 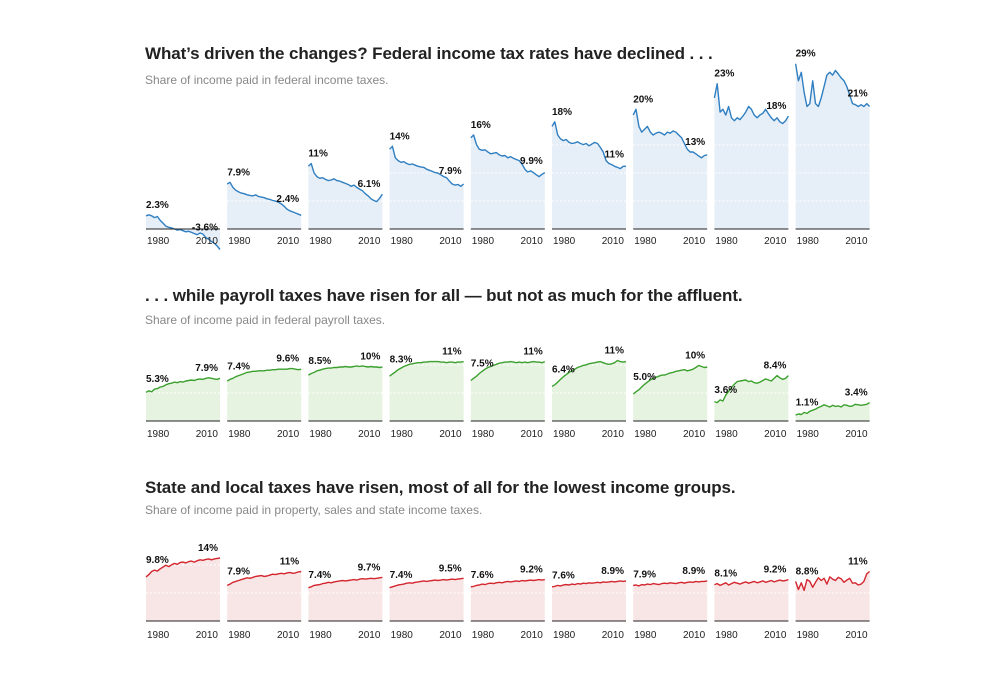 What do you see at coordinates (157, 205) in the screenshot?
I see `start-value-label: 2.3%` at bounding box center [157, 205].